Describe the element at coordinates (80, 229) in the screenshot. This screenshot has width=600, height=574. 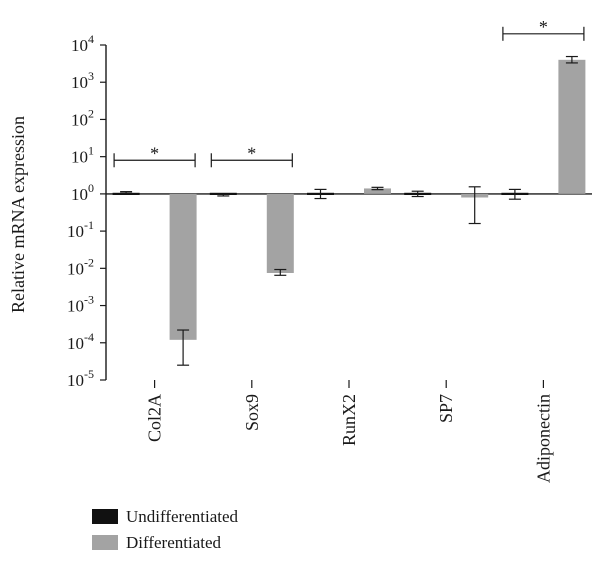
I see `y-tick-label: 10⁻¹` at that location.